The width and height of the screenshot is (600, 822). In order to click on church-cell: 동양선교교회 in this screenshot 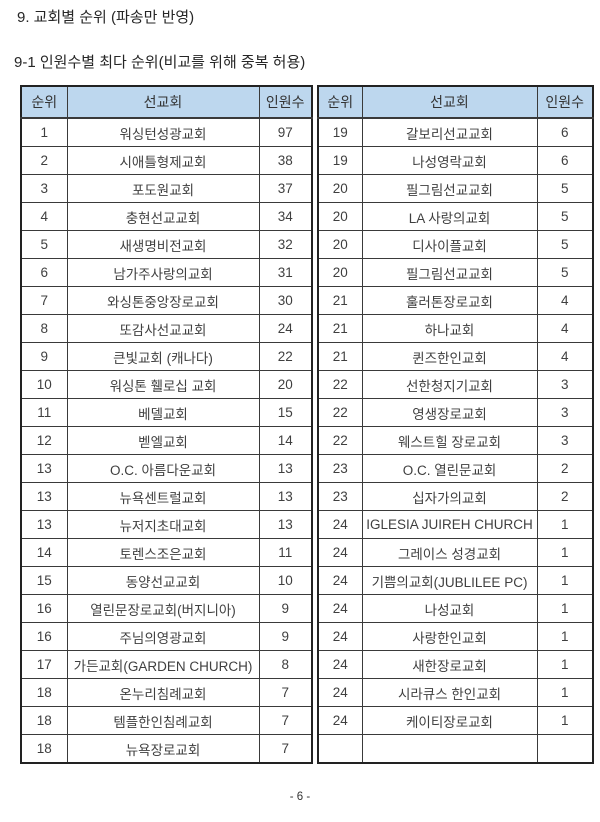, I will do `click(163, 580)`.